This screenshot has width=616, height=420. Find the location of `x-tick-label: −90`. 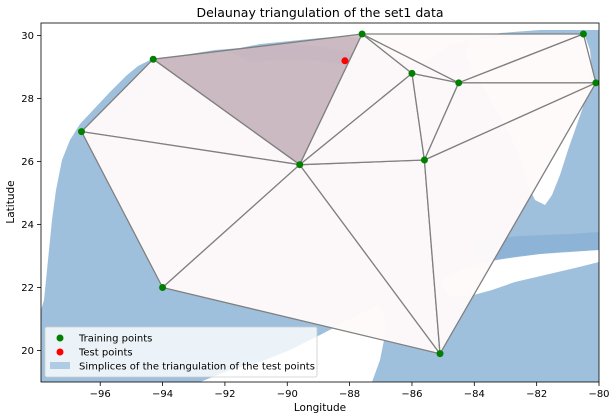

x-tick-label: −90 is located at coordinates (287, 394).